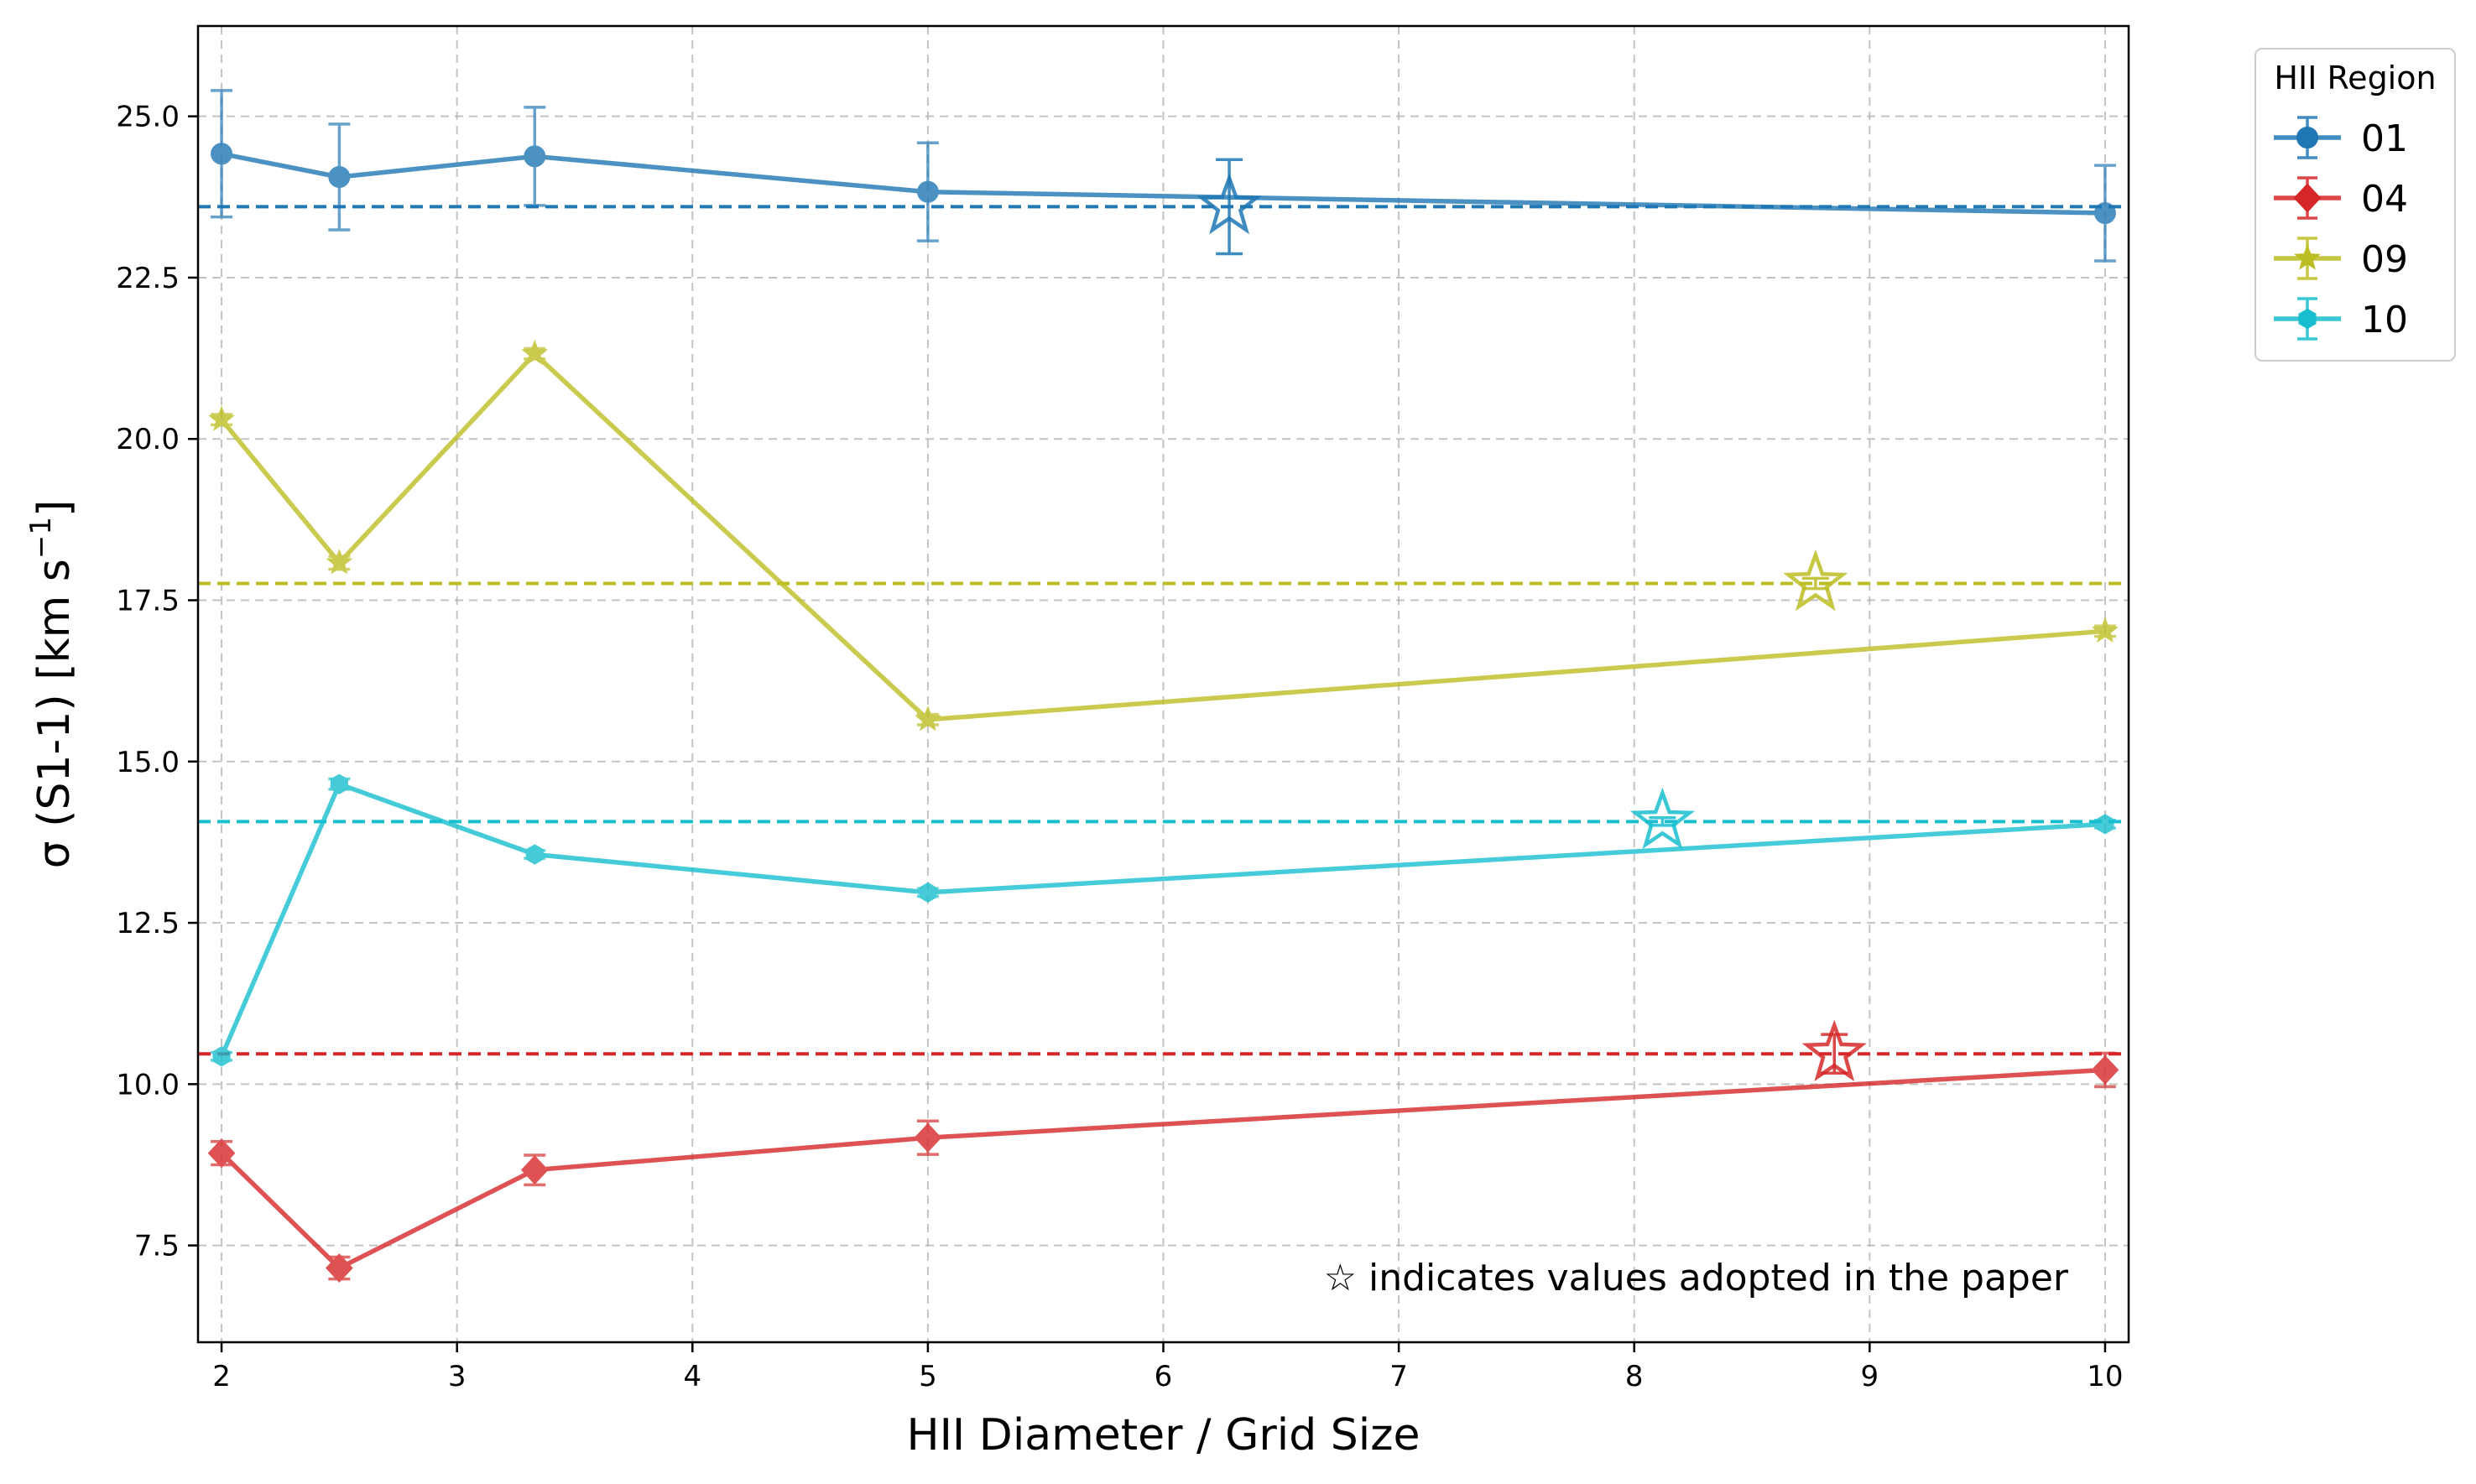 This screenshot has width=2476, height=1484. What do you see at coordinates (148, 439) in the screenshot?
I see `y-tick-label: 20.0` at bounding box center [148, 439].